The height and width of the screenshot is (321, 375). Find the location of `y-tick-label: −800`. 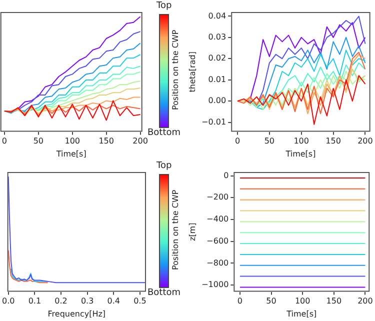

y-tick-label: −800 is located at coordinates (217, 263).